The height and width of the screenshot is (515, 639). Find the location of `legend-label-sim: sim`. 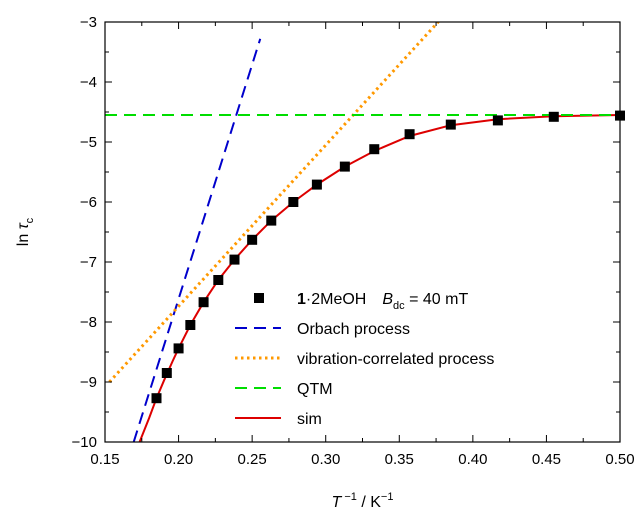

legend-label-sim: sim is located at coordinates (309, 419).